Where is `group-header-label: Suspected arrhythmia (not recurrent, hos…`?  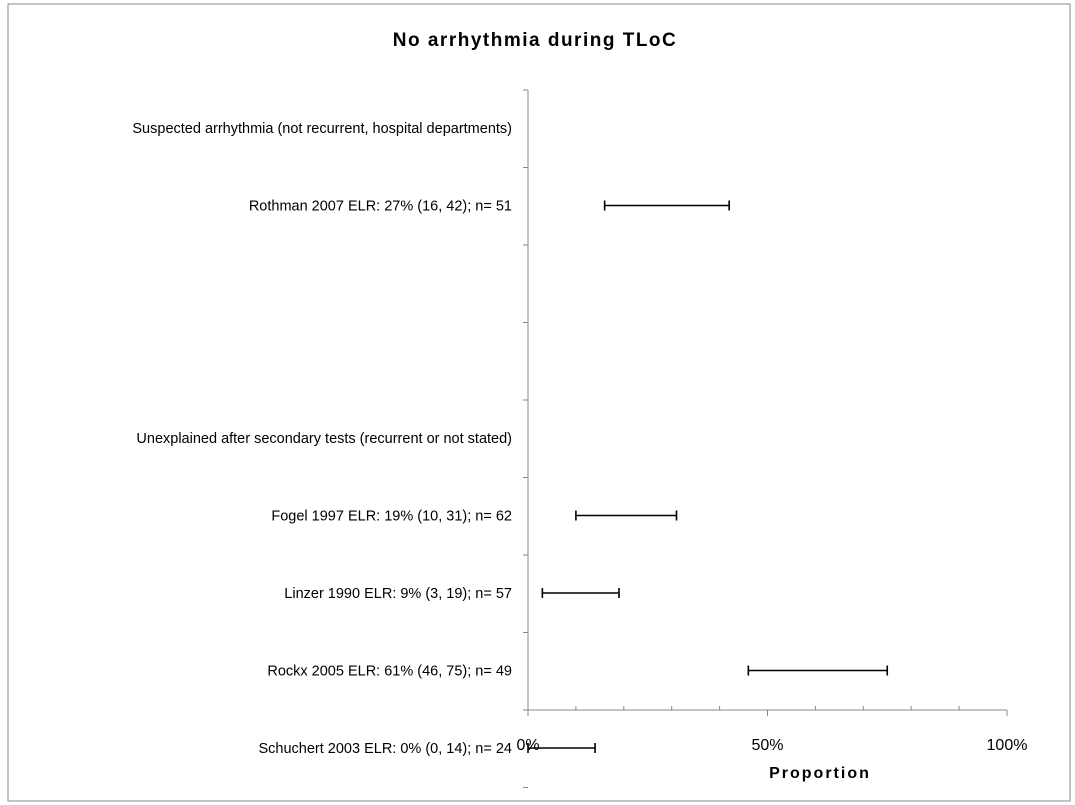 group-header-label: Suspected arrhythmia (not recurrent, hos… is located at coordinates (322, 129).